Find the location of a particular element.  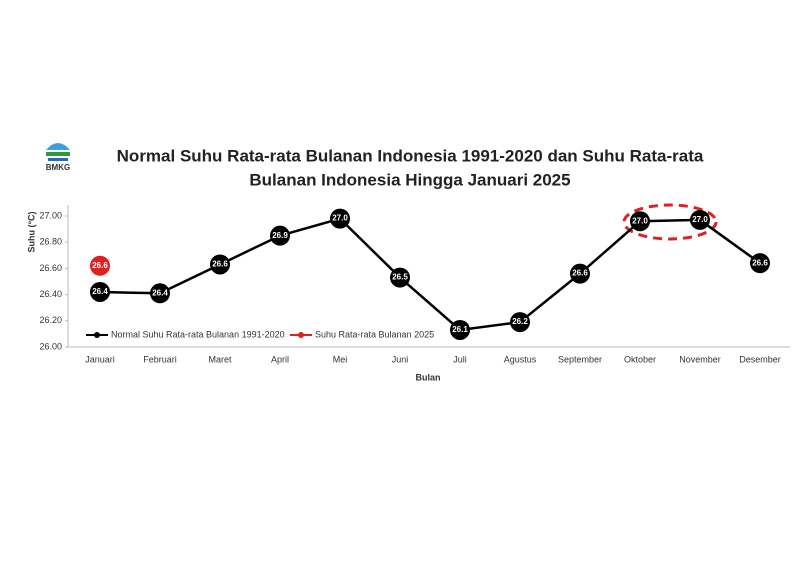

x-tick-label: Oktober is located at coordinates (640, 359).